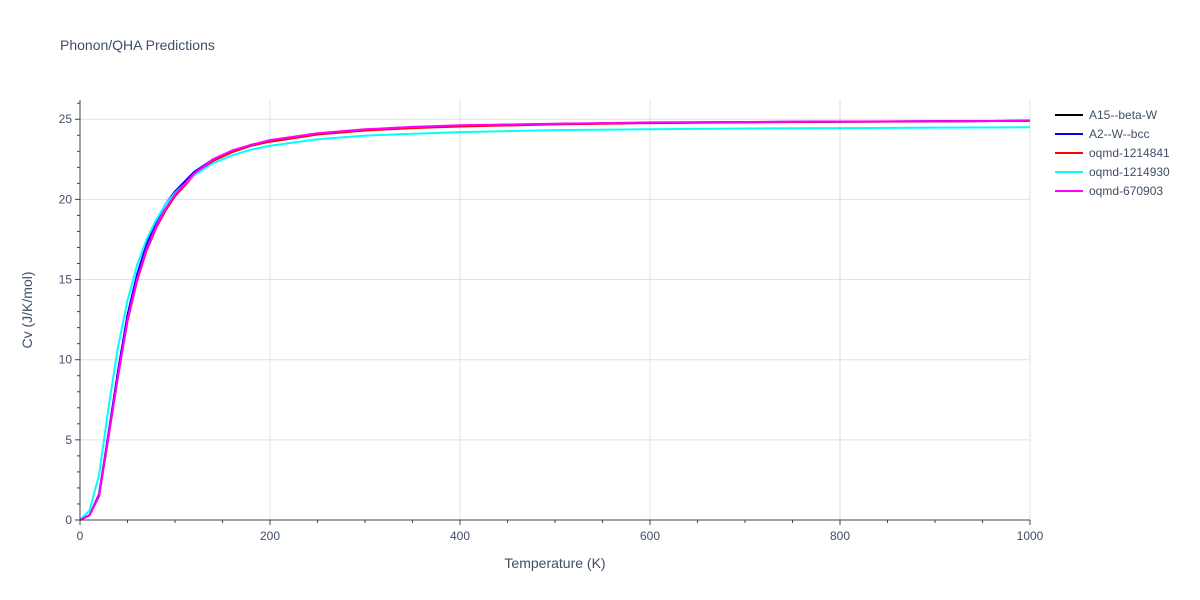 The height and width of the screenshot is (600, 1200). What do you see at coordinates (137, 45) in the screenshot?
I see `chart-title: Phonon/QHA Predictions` at bounding box center [137, 45].